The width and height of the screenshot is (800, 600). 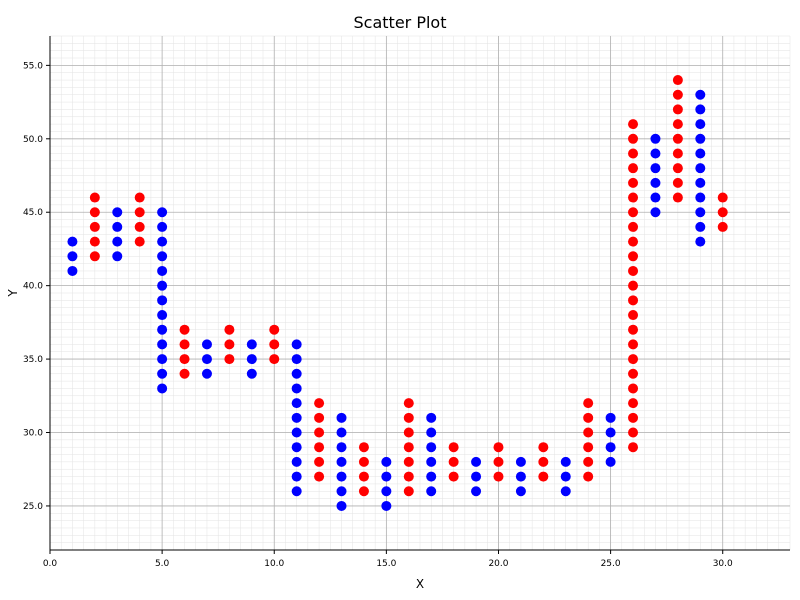 What do you see at coordinates (33, 360) in the screenshot?
I see `y-tick-label: 35.0` at bounding box center [33, 360].